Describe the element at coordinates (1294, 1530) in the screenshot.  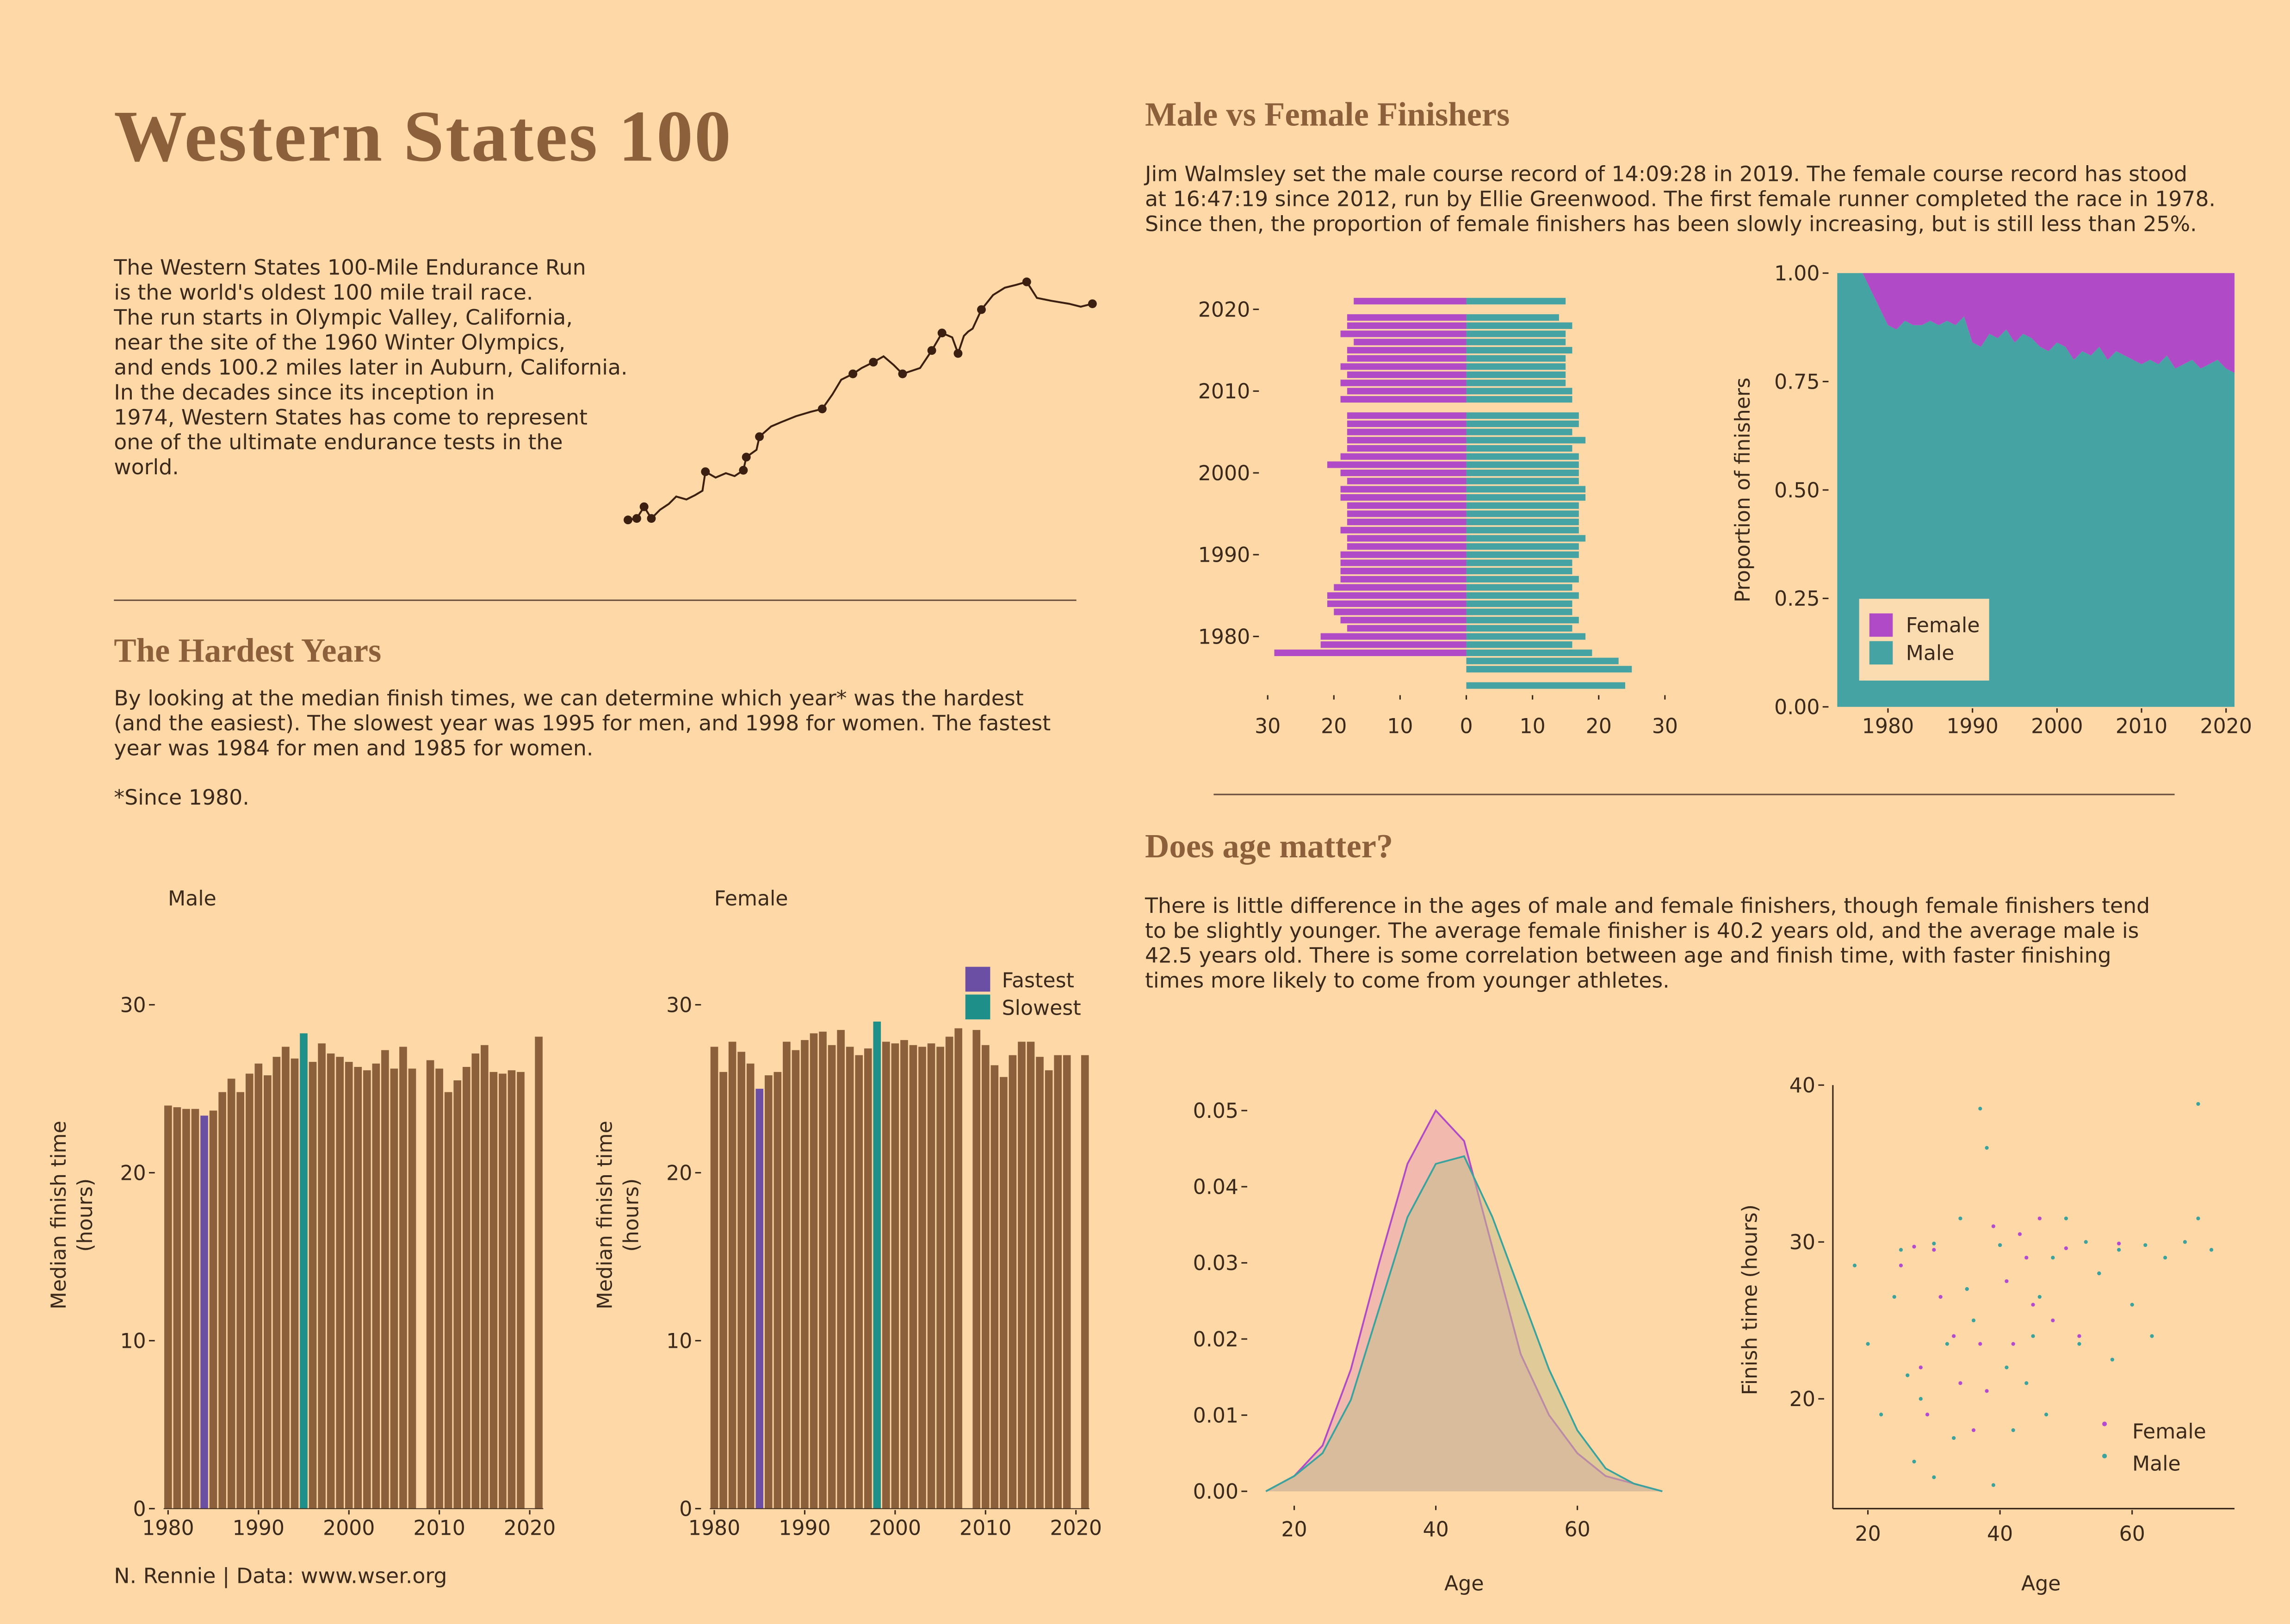
I see `x-tick-label: 20` at that location.